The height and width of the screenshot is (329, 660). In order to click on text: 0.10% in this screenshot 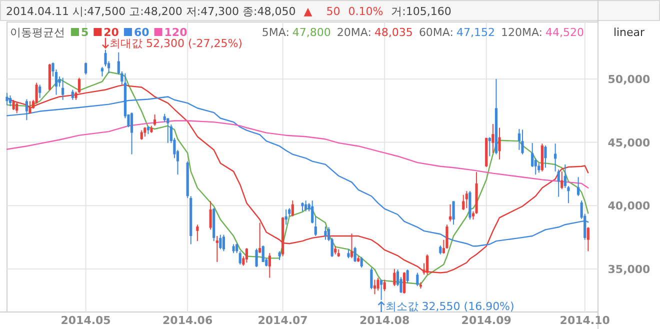, I will do `click(366, 11)`.